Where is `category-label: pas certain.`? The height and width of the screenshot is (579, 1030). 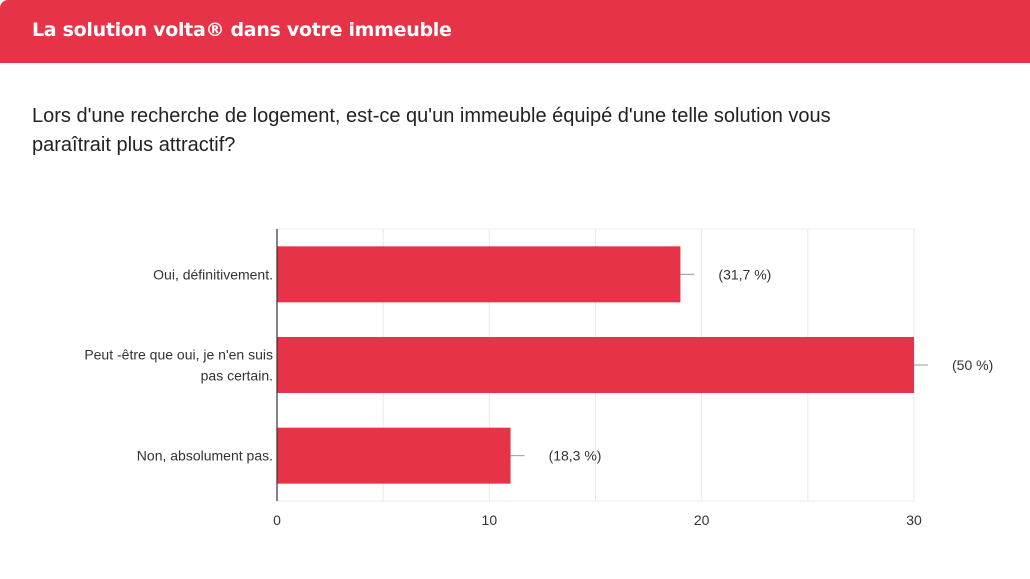
category-label: pas certain. is located at coordinates (237, 376).